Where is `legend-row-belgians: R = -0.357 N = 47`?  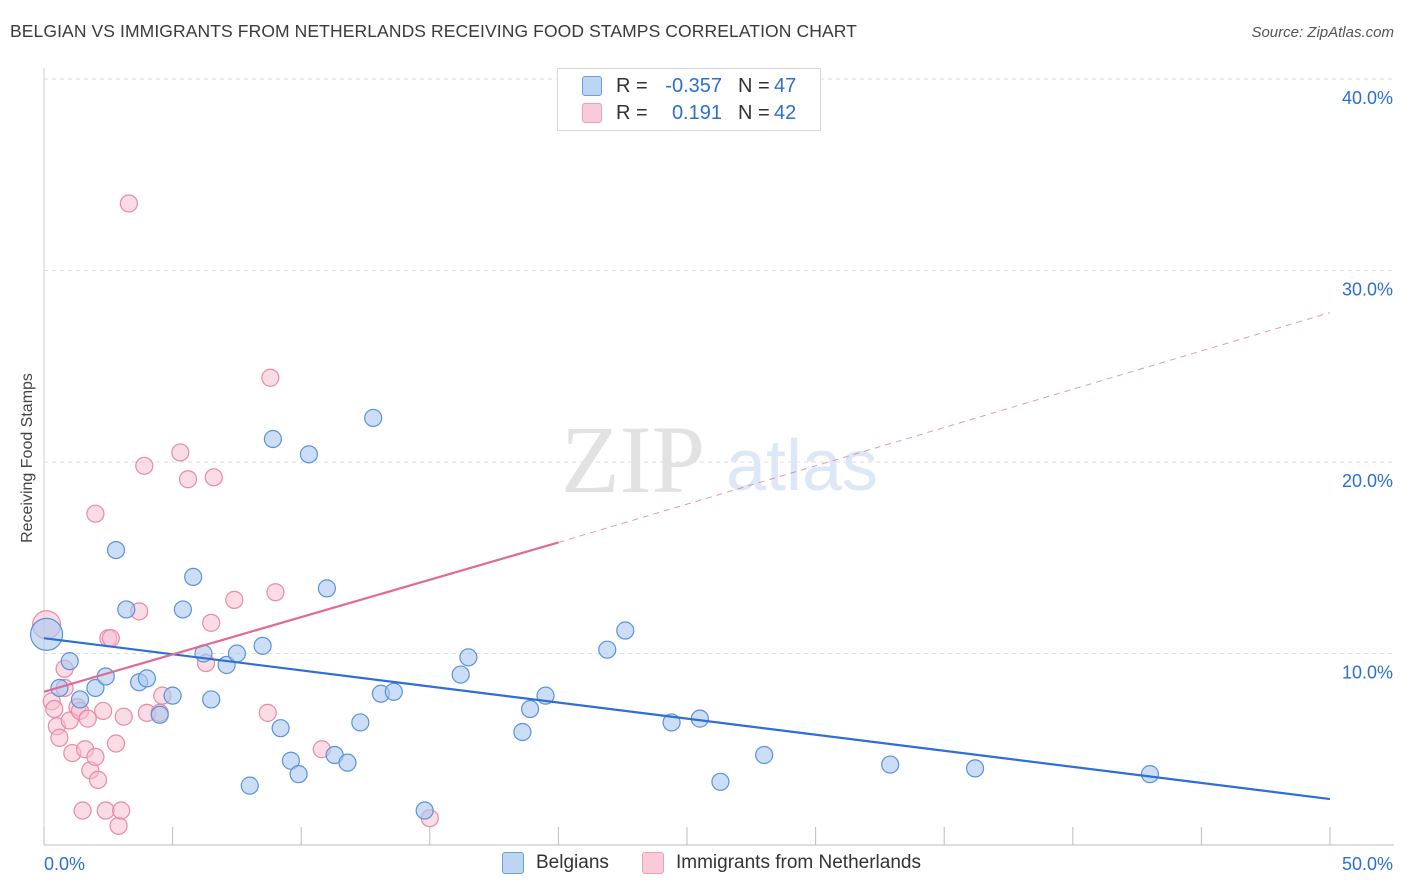 legend-row-belgians: R = -0.357 N = 47 is located at coordinates (689, 86).